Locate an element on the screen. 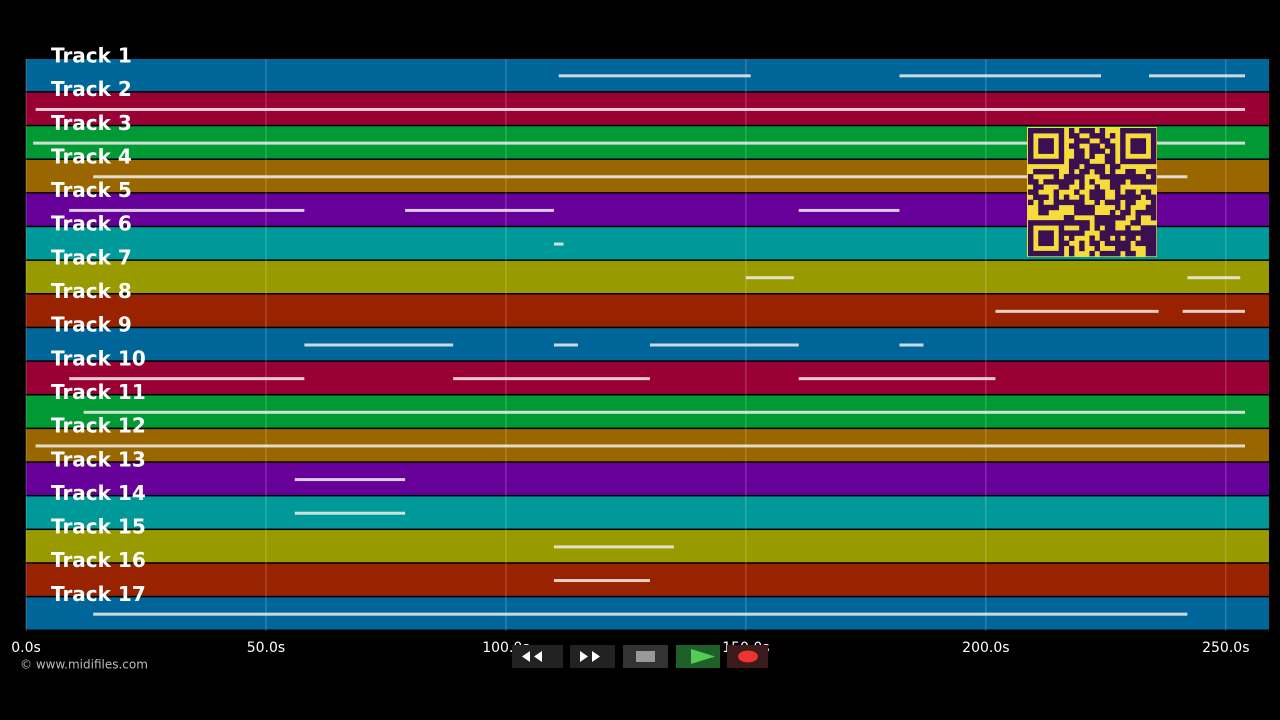  track-label: Track 3 is located at coordinates (91, 123).